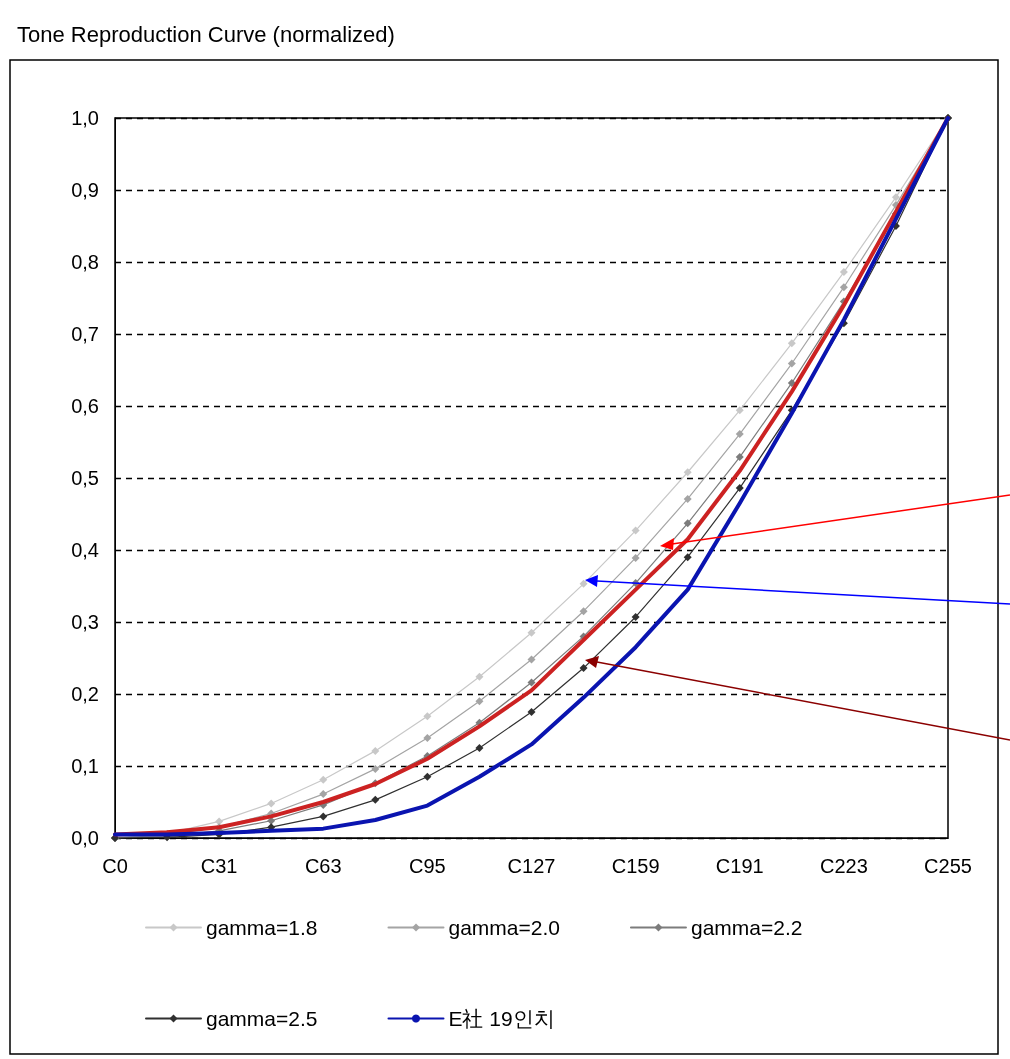  I want to click on chart-title: Tone Reproduction Curve (normalized), so click(206, 34).